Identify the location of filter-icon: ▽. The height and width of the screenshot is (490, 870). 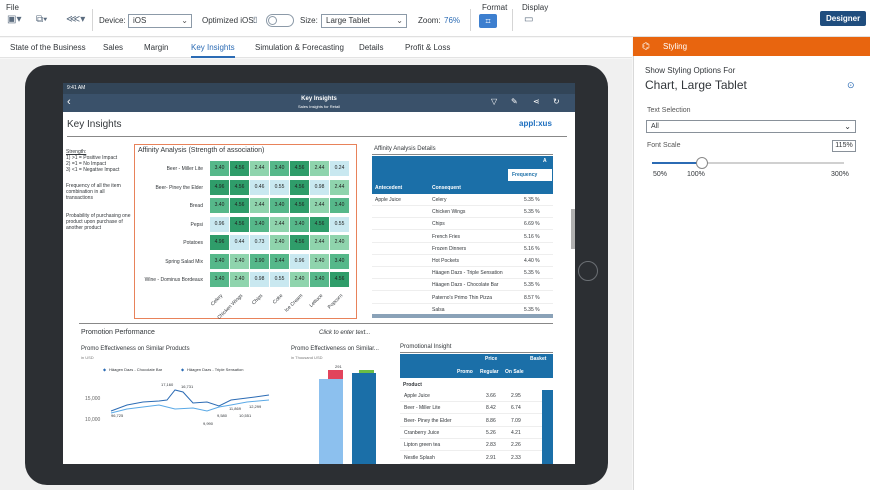
(494, 101).